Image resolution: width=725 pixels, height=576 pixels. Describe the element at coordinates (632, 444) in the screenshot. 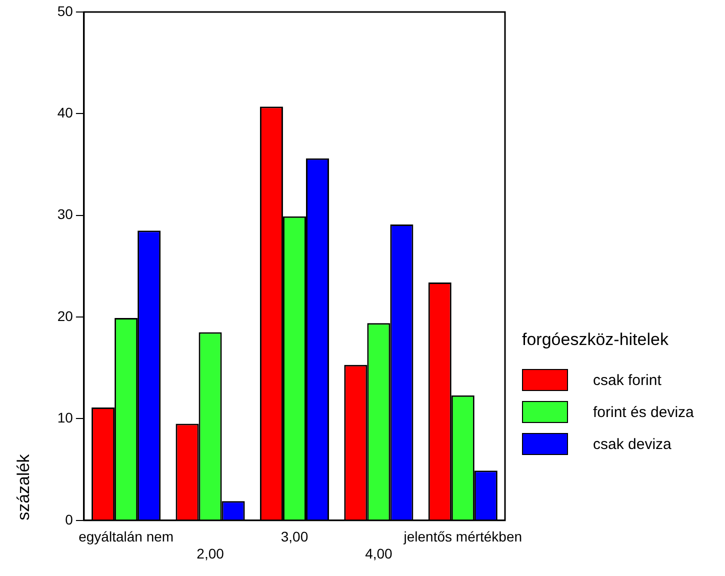

I see `legend-label: csak deviza` at that location.